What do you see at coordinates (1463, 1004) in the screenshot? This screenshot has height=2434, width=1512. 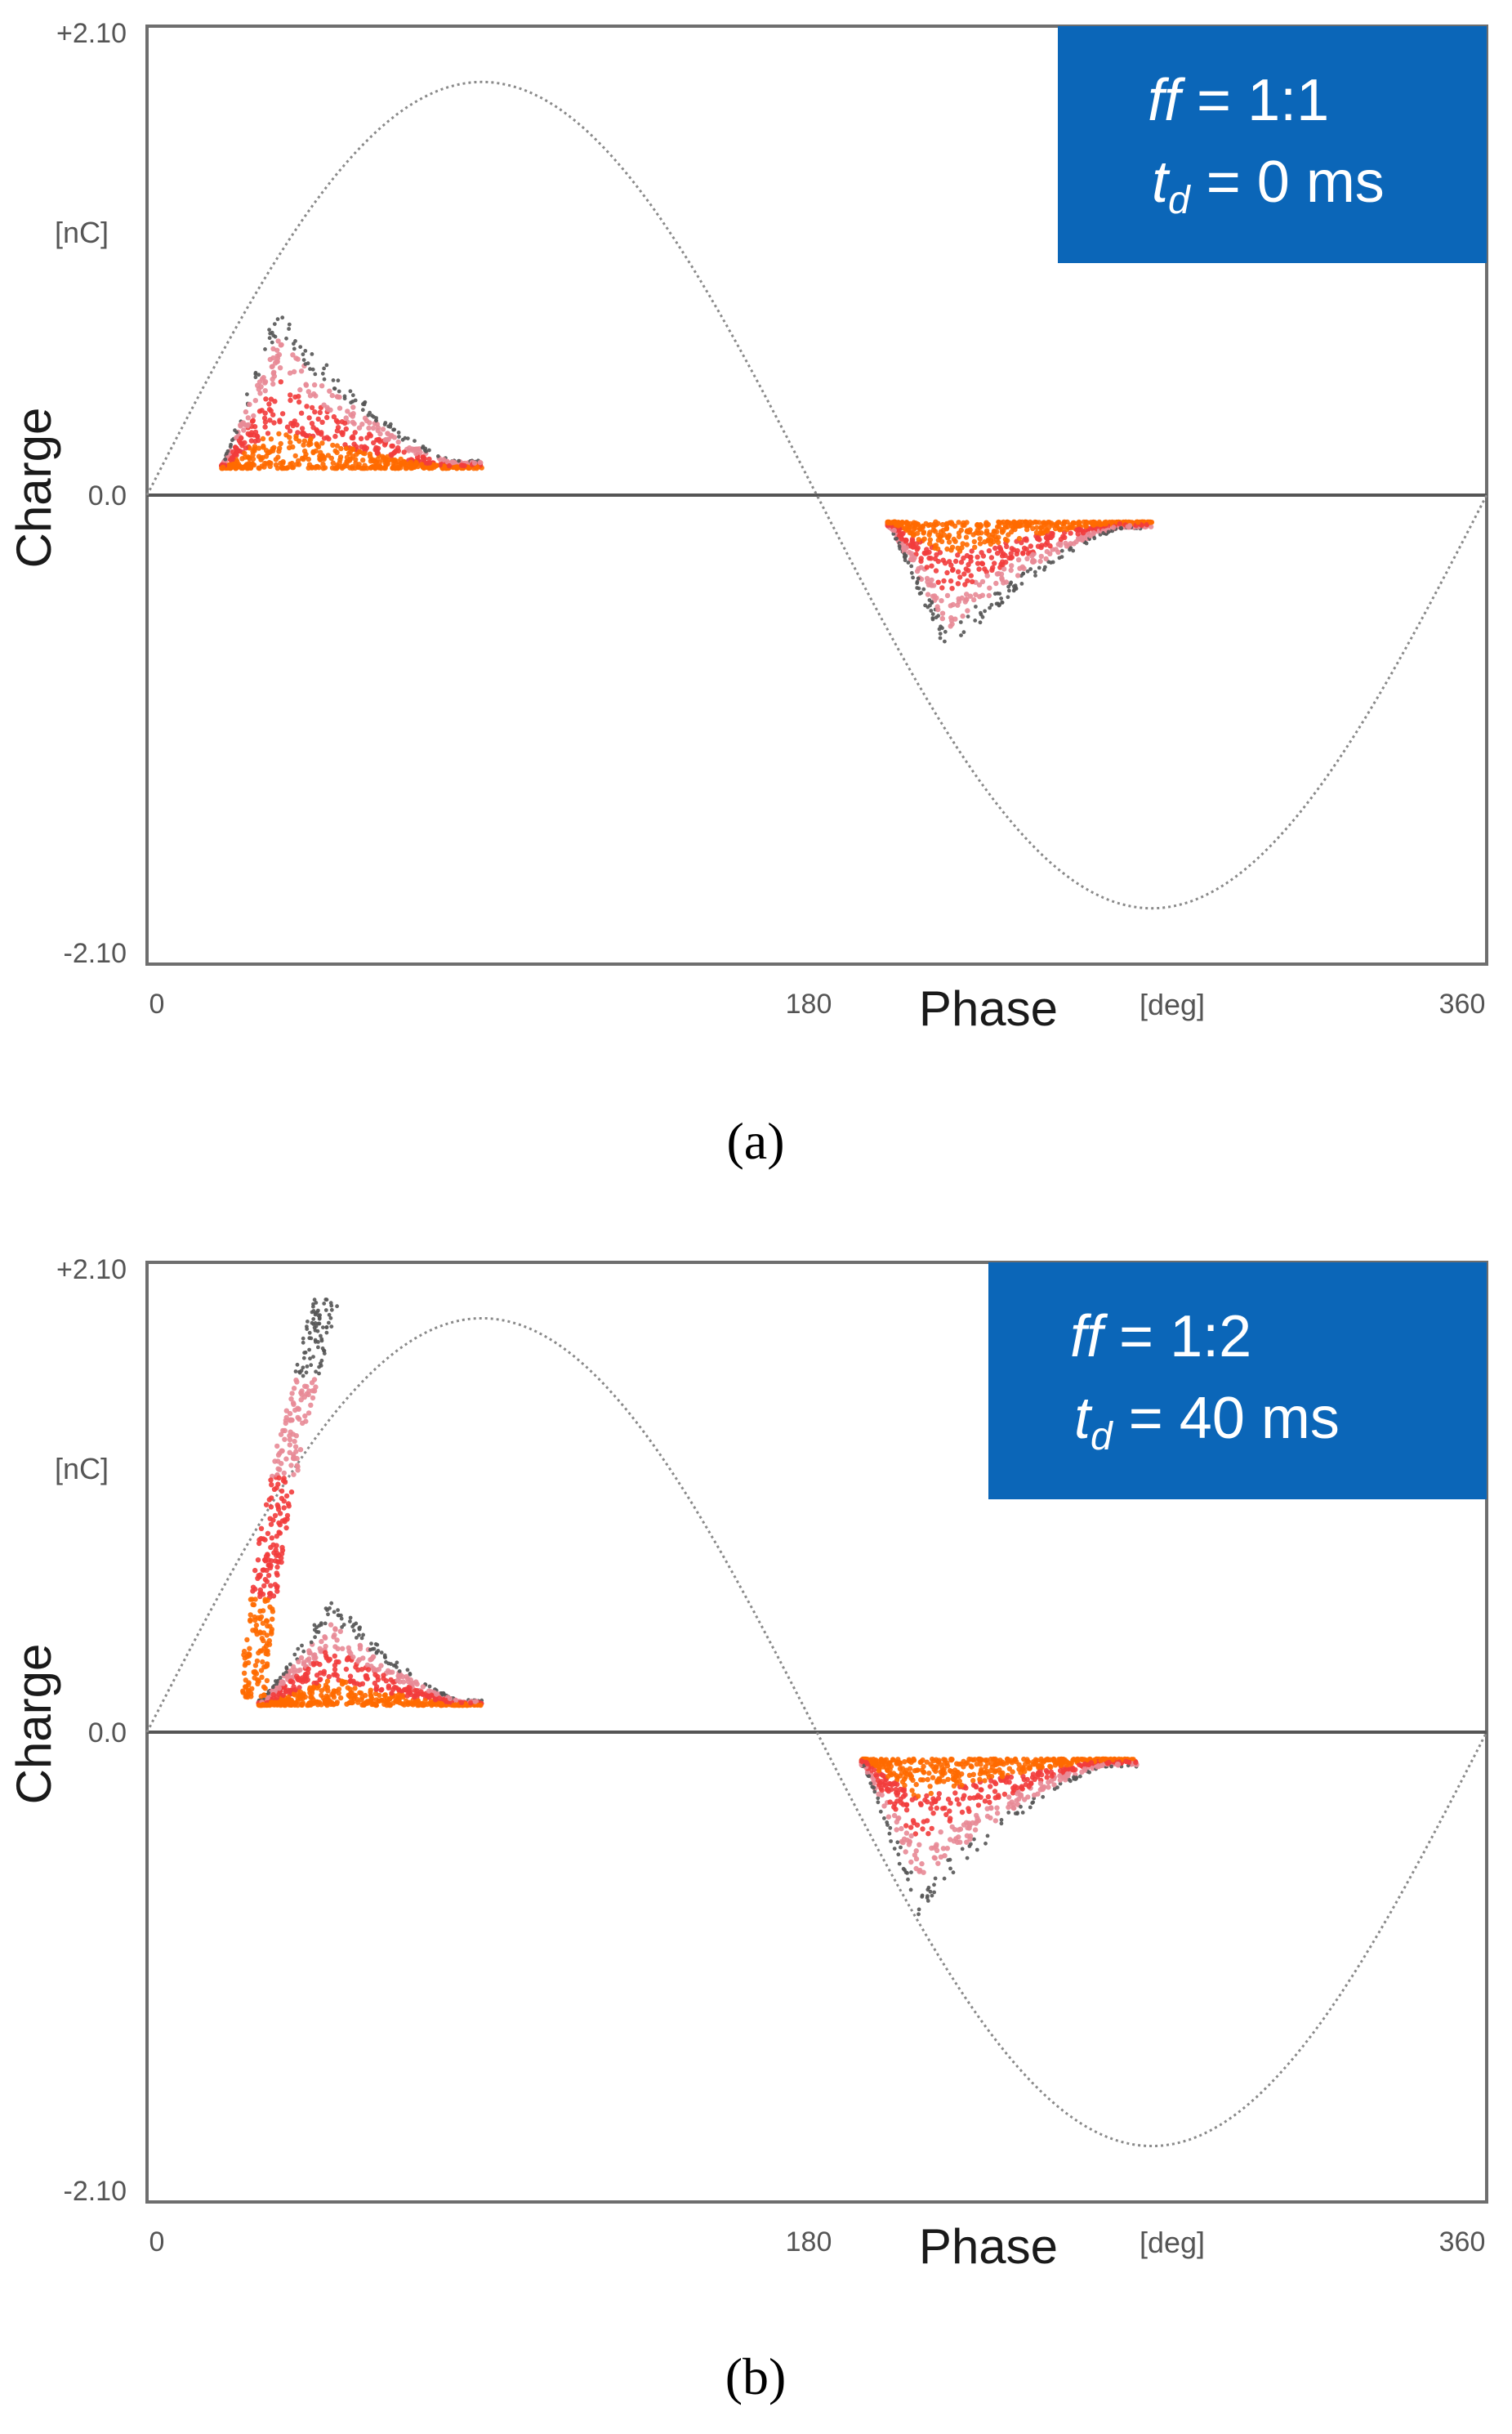 I see `xtick-360: 360` at bounding box center [1463, 1004].